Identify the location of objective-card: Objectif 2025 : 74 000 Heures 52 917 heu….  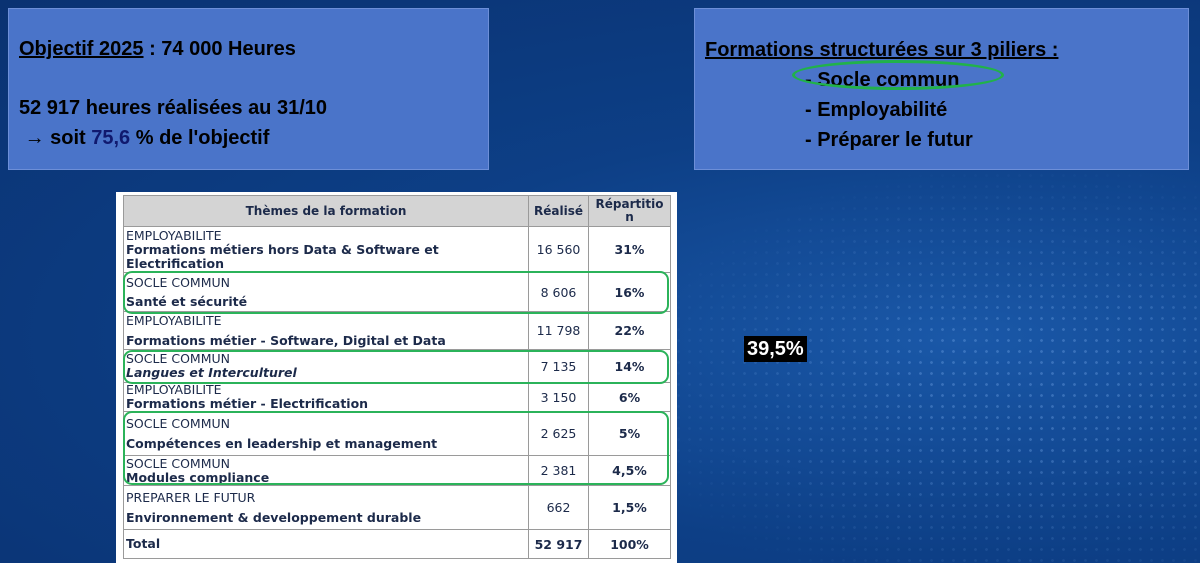
(248, 89).